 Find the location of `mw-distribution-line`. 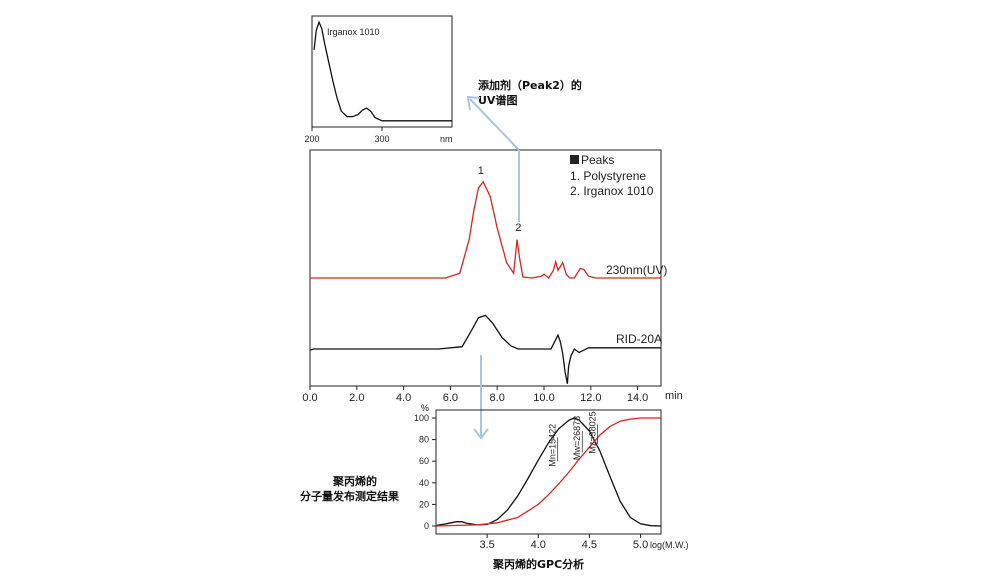

mw-distribution-line is located at coordinates (548, 472).